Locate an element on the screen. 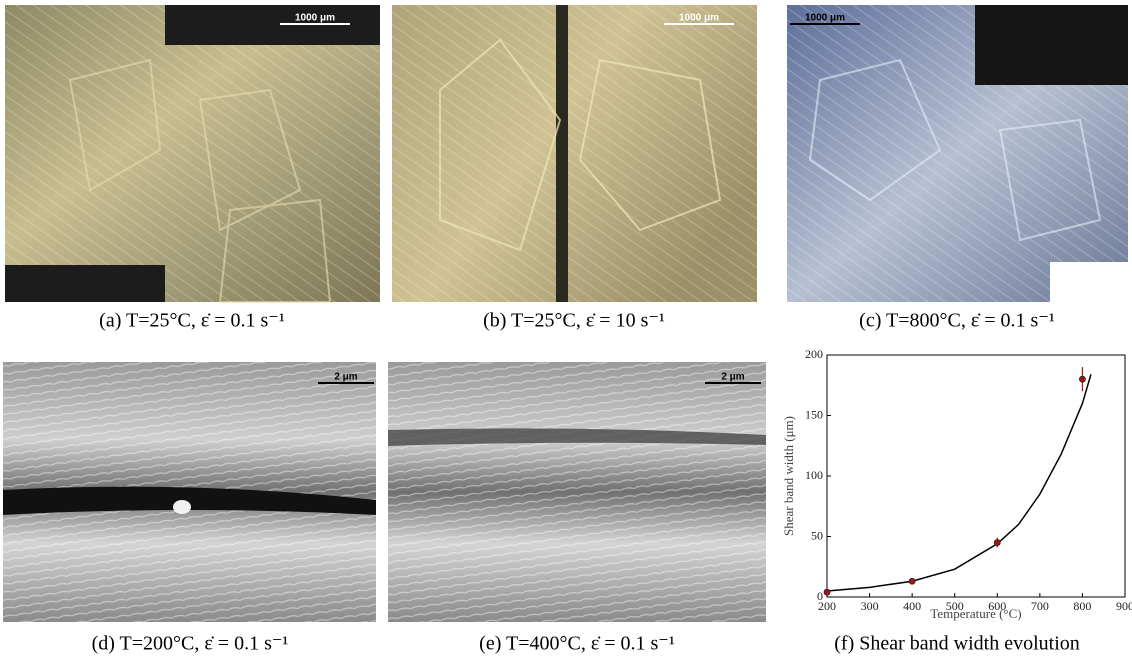 This screenshot has width=1132, height=666. y-tick-label: 100 is located at coordinates (814, 475).